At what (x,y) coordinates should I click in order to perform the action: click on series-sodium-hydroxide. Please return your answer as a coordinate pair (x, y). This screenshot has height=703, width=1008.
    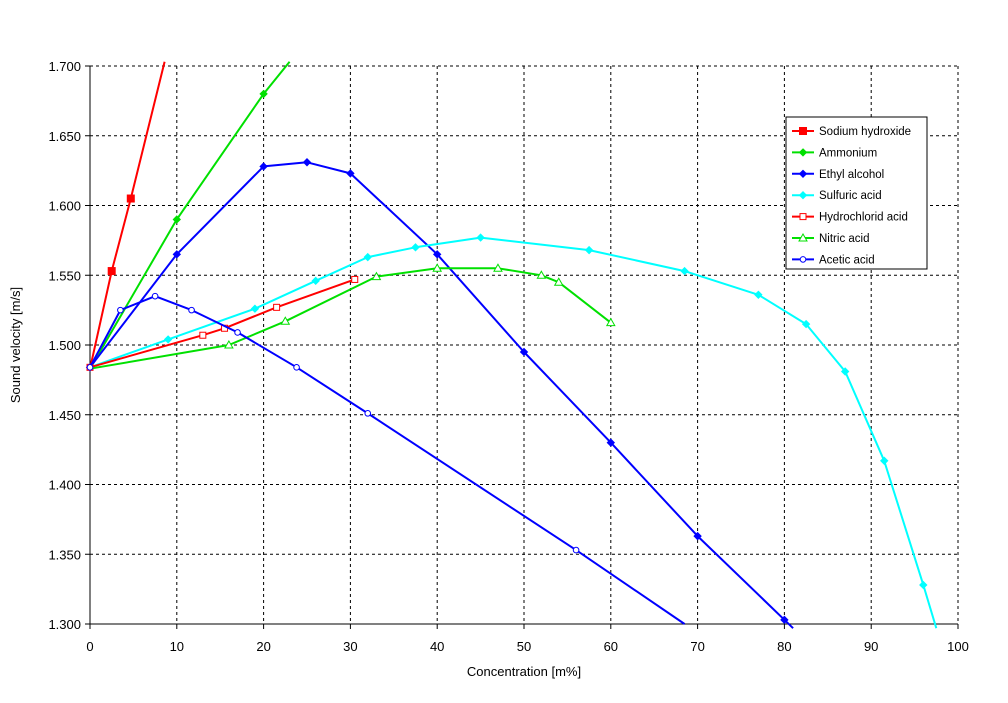
    Looking at the image, I should click on (127, 215).